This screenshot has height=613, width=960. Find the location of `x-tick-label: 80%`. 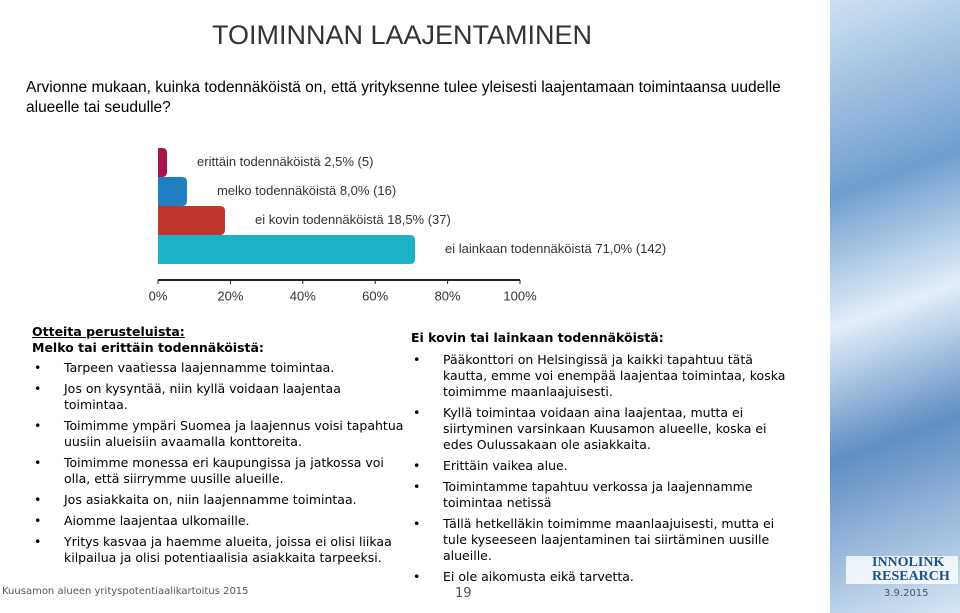

x-tick-label: 80% is located at coordinates (448, 295).